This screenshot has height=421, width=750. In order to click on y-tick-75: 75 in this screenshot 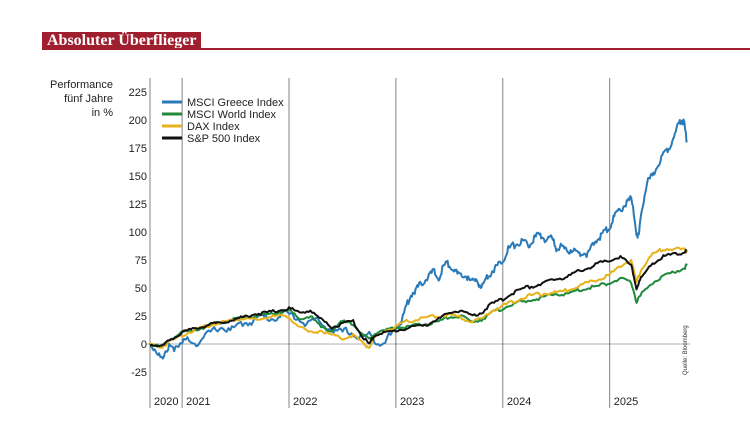, I will do `click(141, 261)`.